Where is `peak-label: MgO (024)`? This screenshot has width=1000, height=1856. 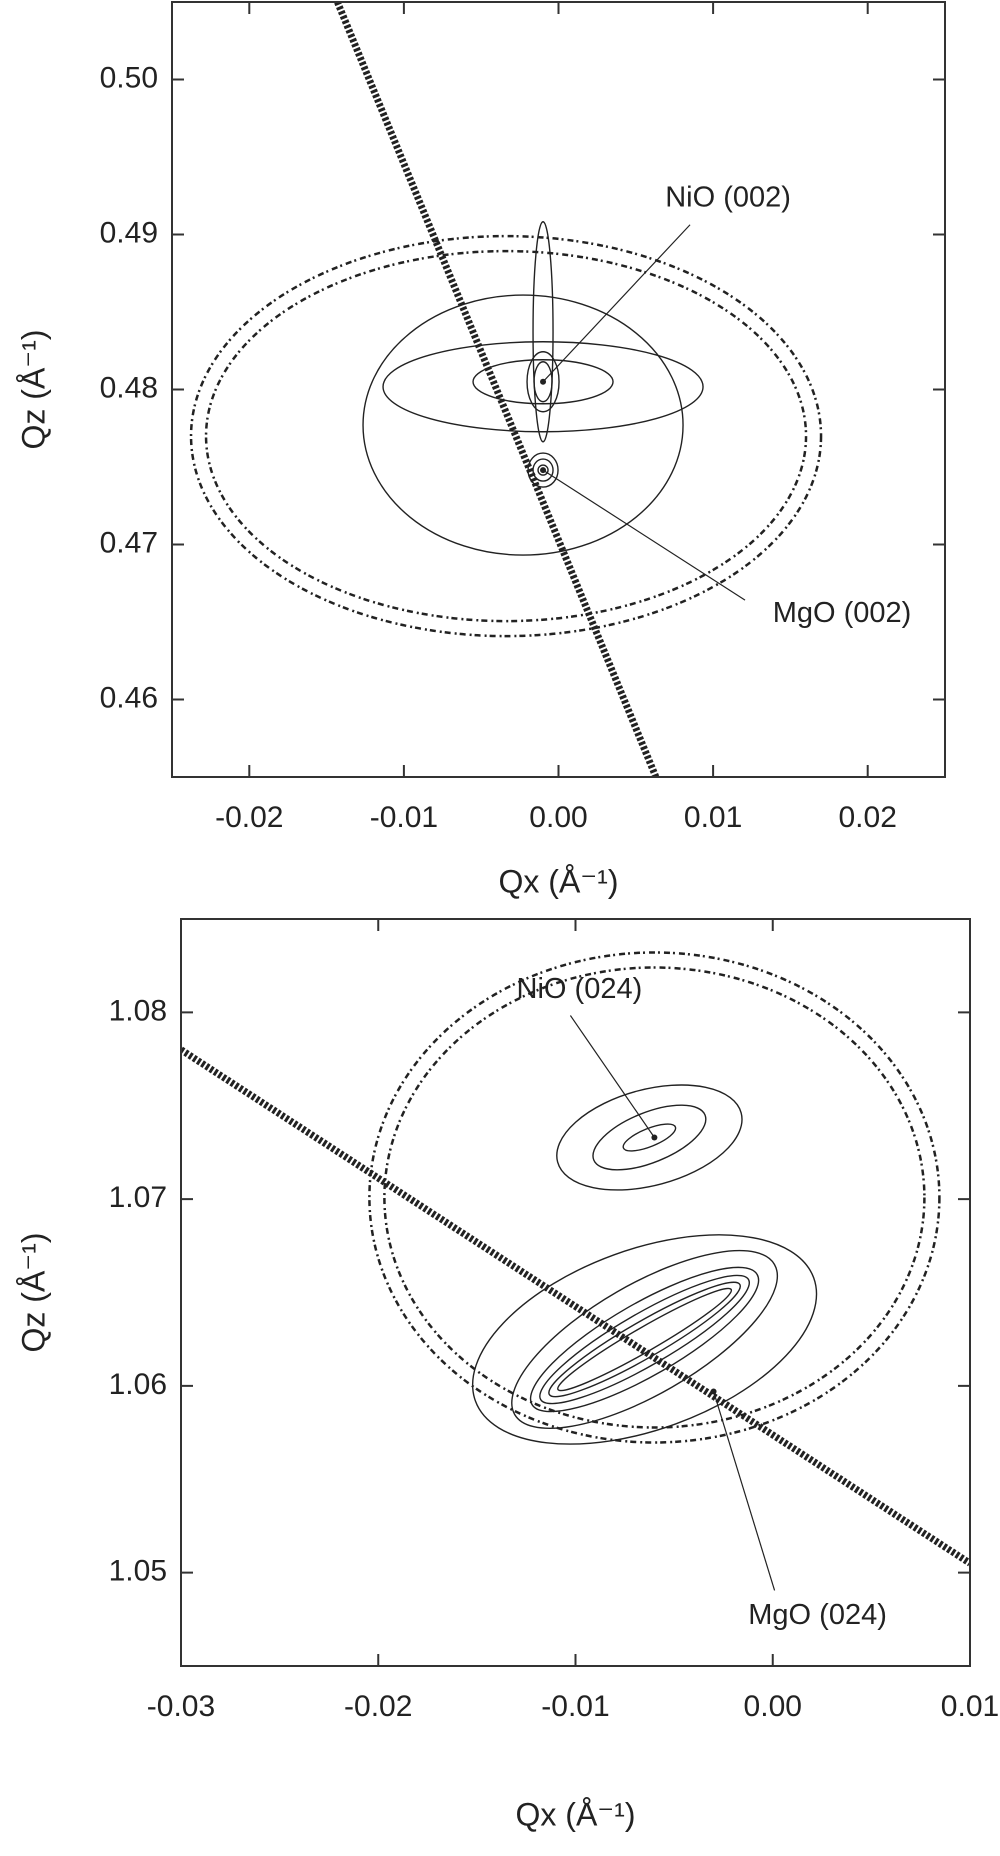 peak-label: MgO (024) is located at coordinates (817, 1615).